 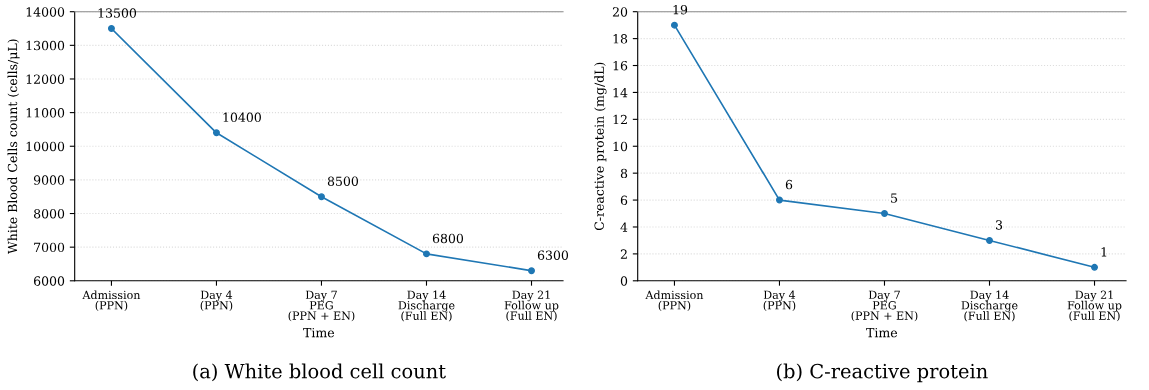 What do you see at coordinates (882, 373) in the screenshot?
I see `text: (b) C-reactive protein` at bounding box center [882, 373].